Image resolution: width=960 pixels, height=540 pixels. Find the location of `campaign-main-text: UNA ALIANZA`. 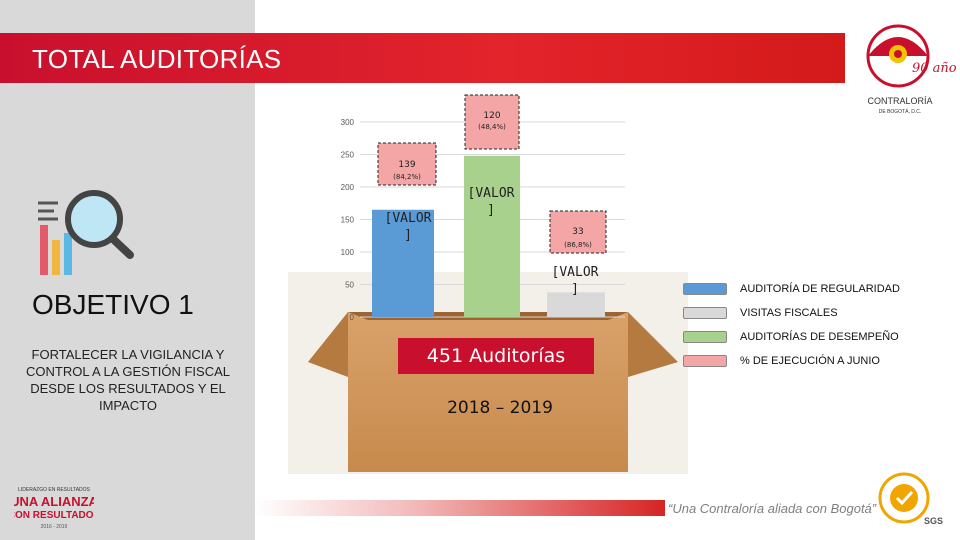

campaign-main-text: UNA ALIANZA is located at coordinates (54, 501).